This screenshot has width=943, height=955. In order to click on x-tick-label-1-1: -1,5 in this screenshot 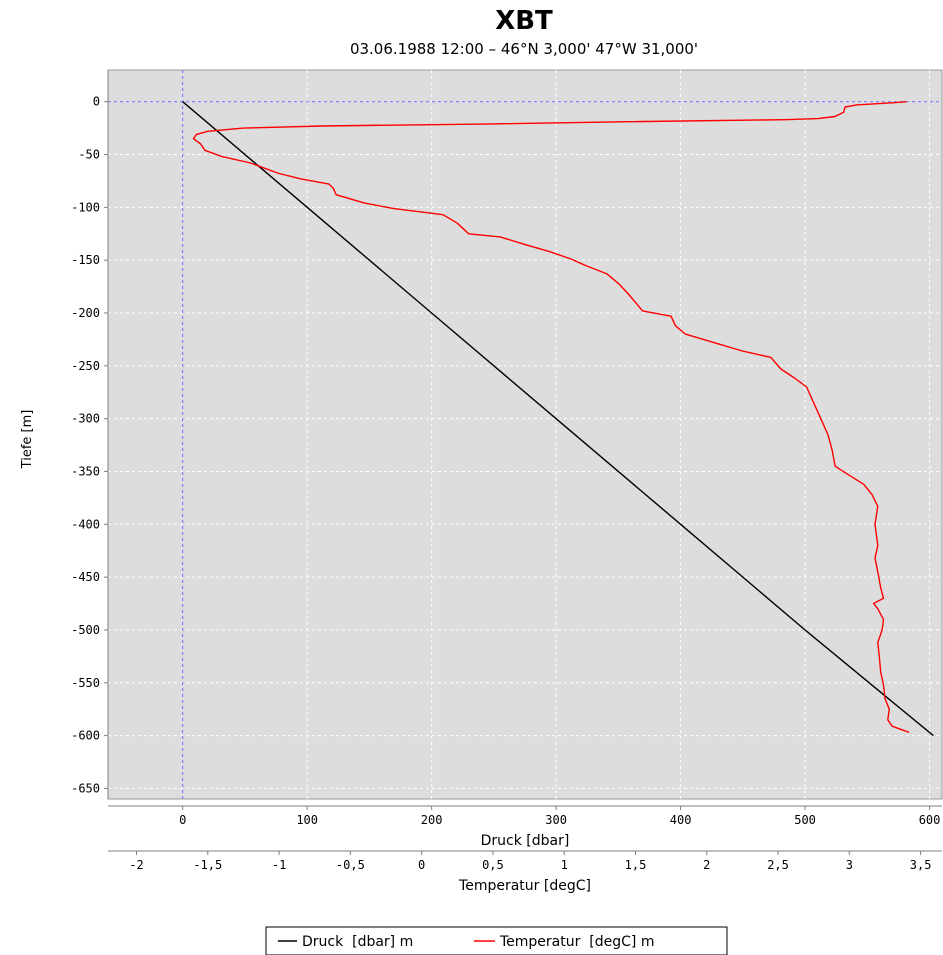, I will do `click(207, 865)`.